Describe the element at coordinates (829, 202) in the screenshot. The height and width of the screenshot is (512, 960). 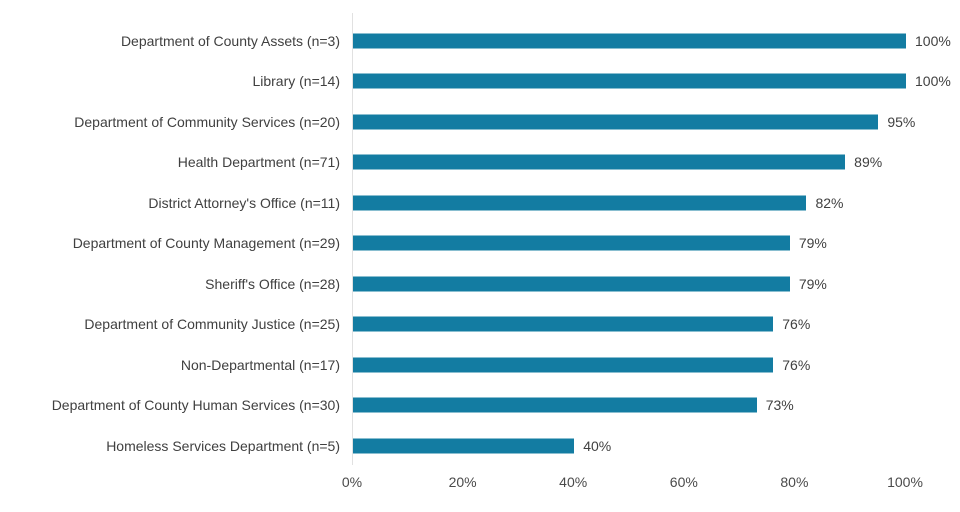
I see `value-label: 82%` at that location.